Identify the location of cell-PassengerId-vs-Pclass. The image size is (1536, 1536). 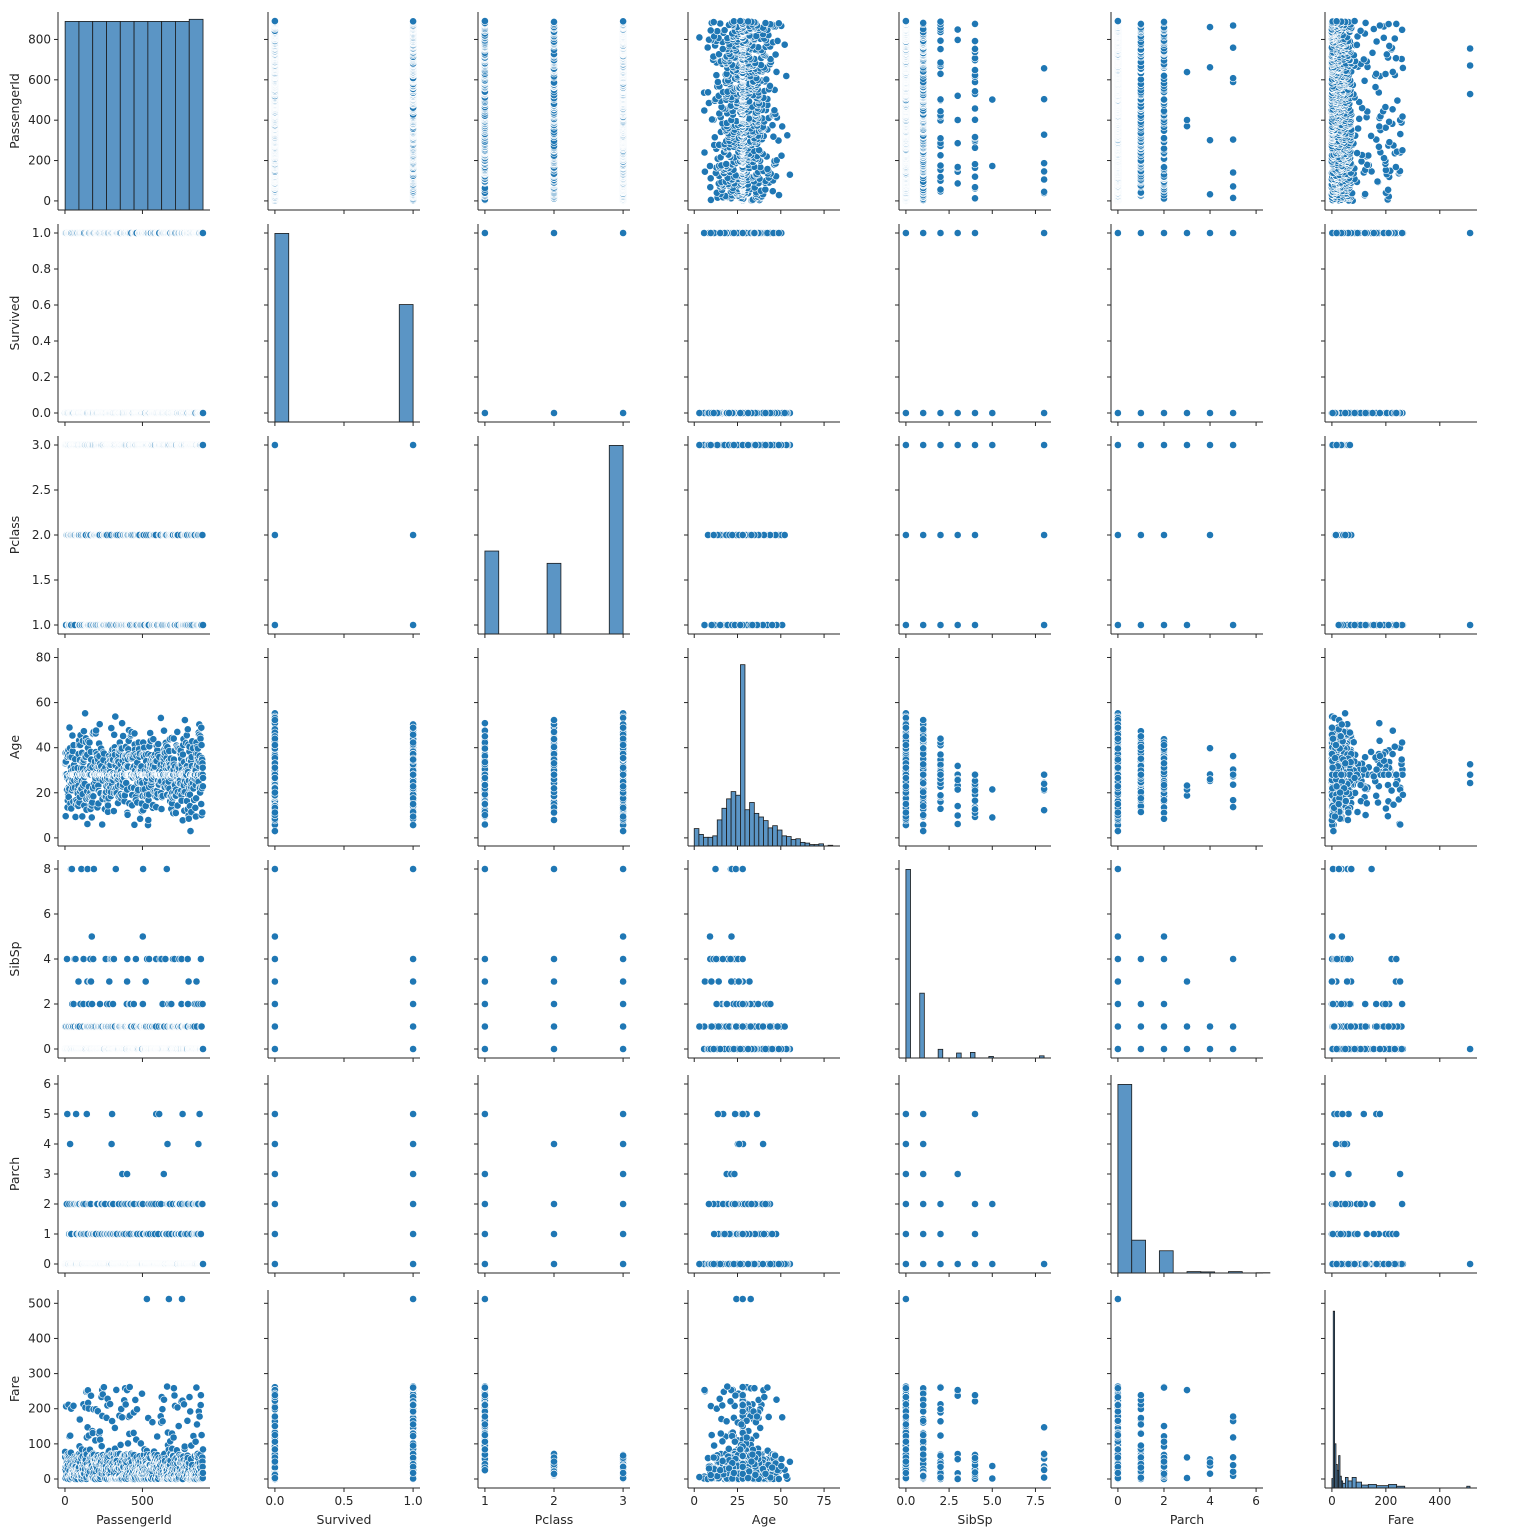
(552, 113).